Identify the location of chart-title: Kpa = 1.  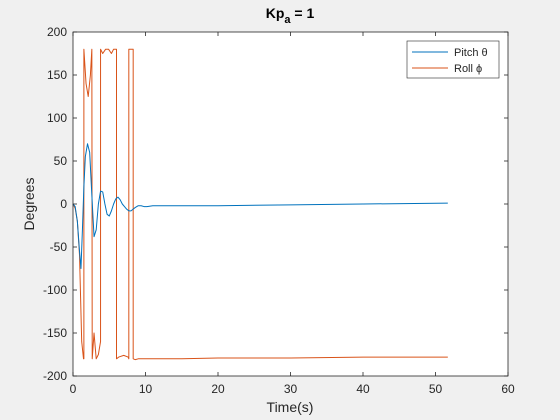
(290, 15).